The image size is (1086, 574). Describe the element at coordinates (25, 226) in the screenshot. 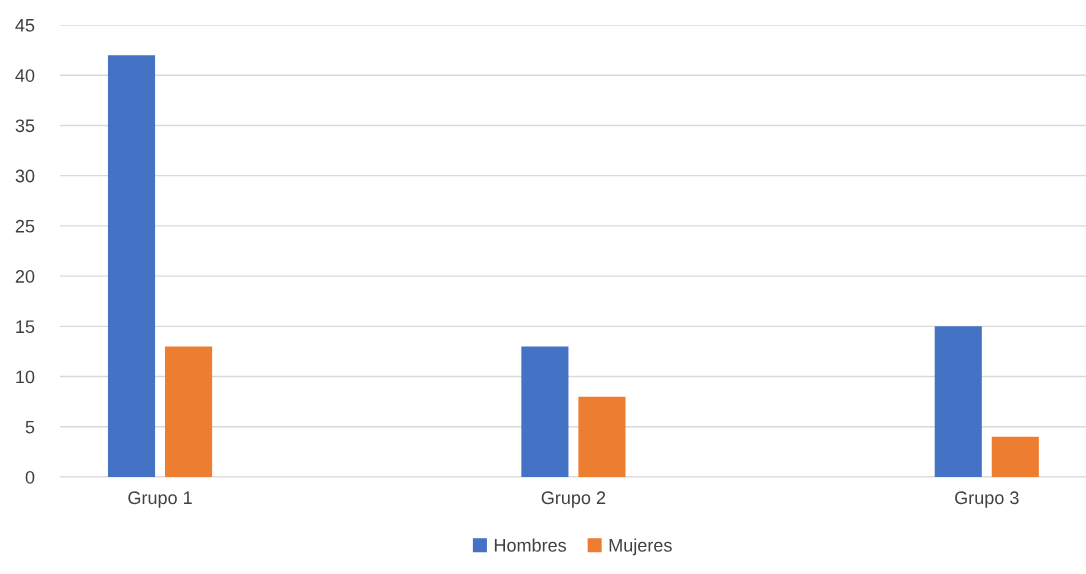

I see `y-tick-label: 25` at that location.